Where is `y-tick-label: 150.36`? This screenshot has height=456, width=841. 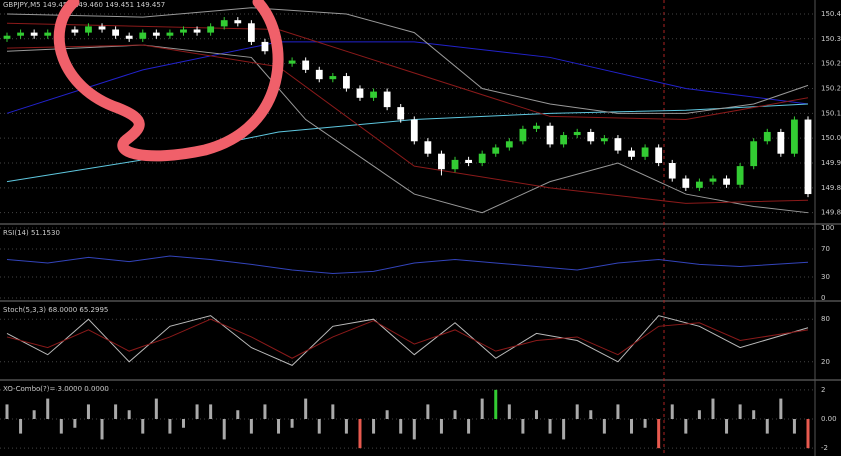 y-tick-label: 150.36 is located at coordinates (831, 39).